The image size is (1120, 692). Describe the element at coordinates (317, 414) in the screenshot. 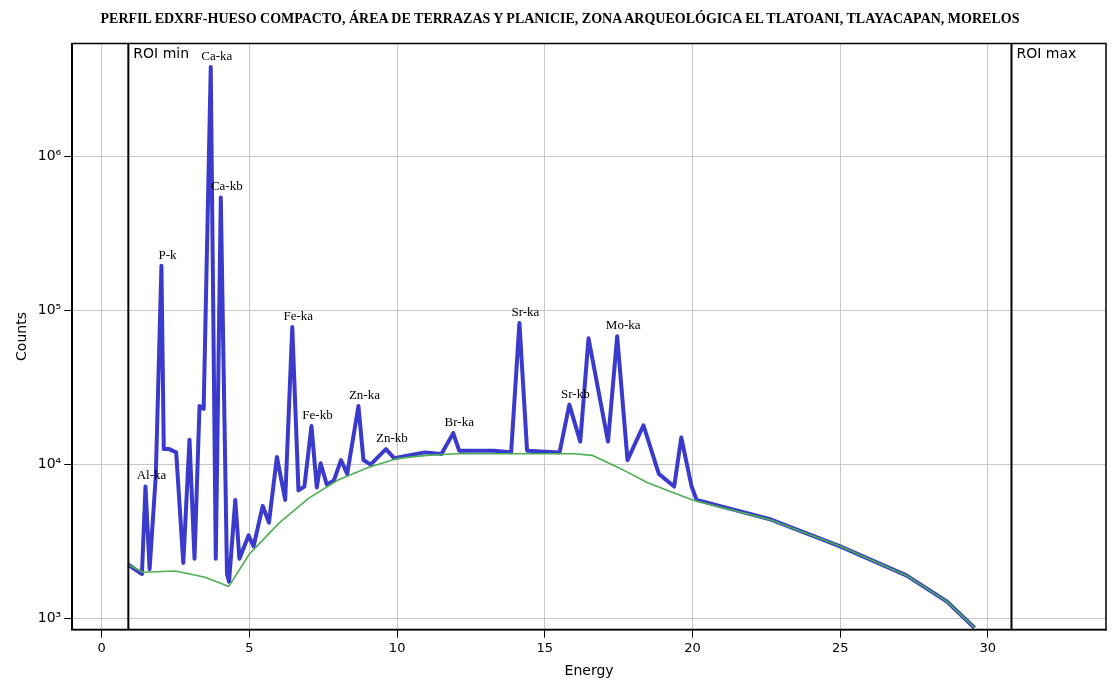

I see `annotation: Fe-kb` at that location.